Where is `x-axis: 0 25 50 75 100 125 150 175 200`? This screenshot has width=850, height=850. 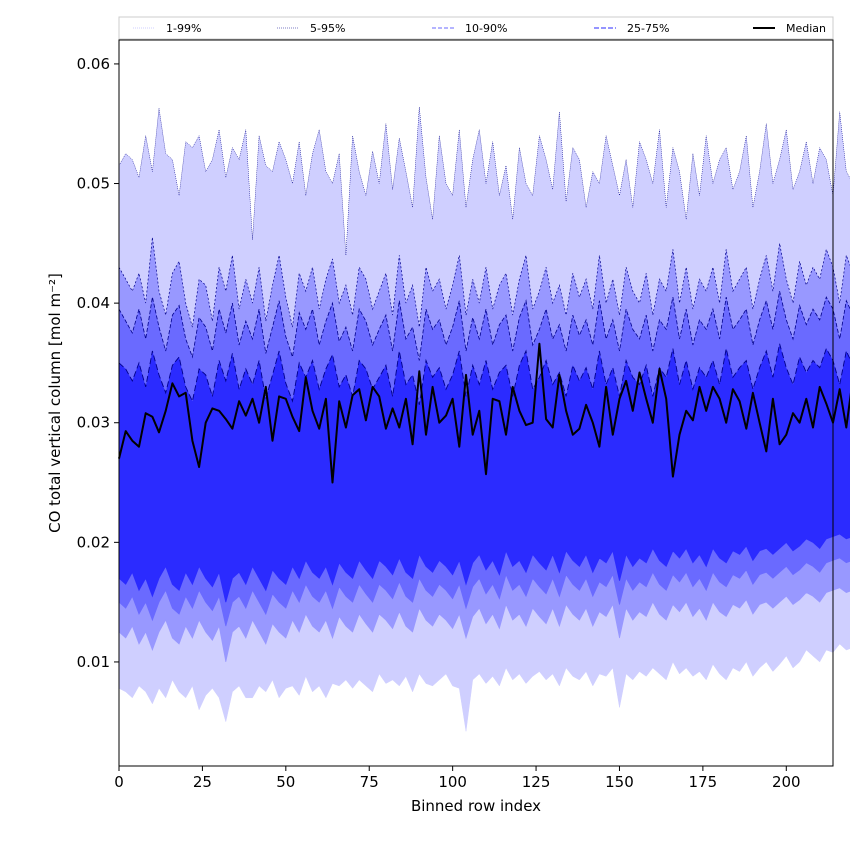 x-axis: 0 25 50 75 100 125 150 175 200 is located at coordinates (457, 778).